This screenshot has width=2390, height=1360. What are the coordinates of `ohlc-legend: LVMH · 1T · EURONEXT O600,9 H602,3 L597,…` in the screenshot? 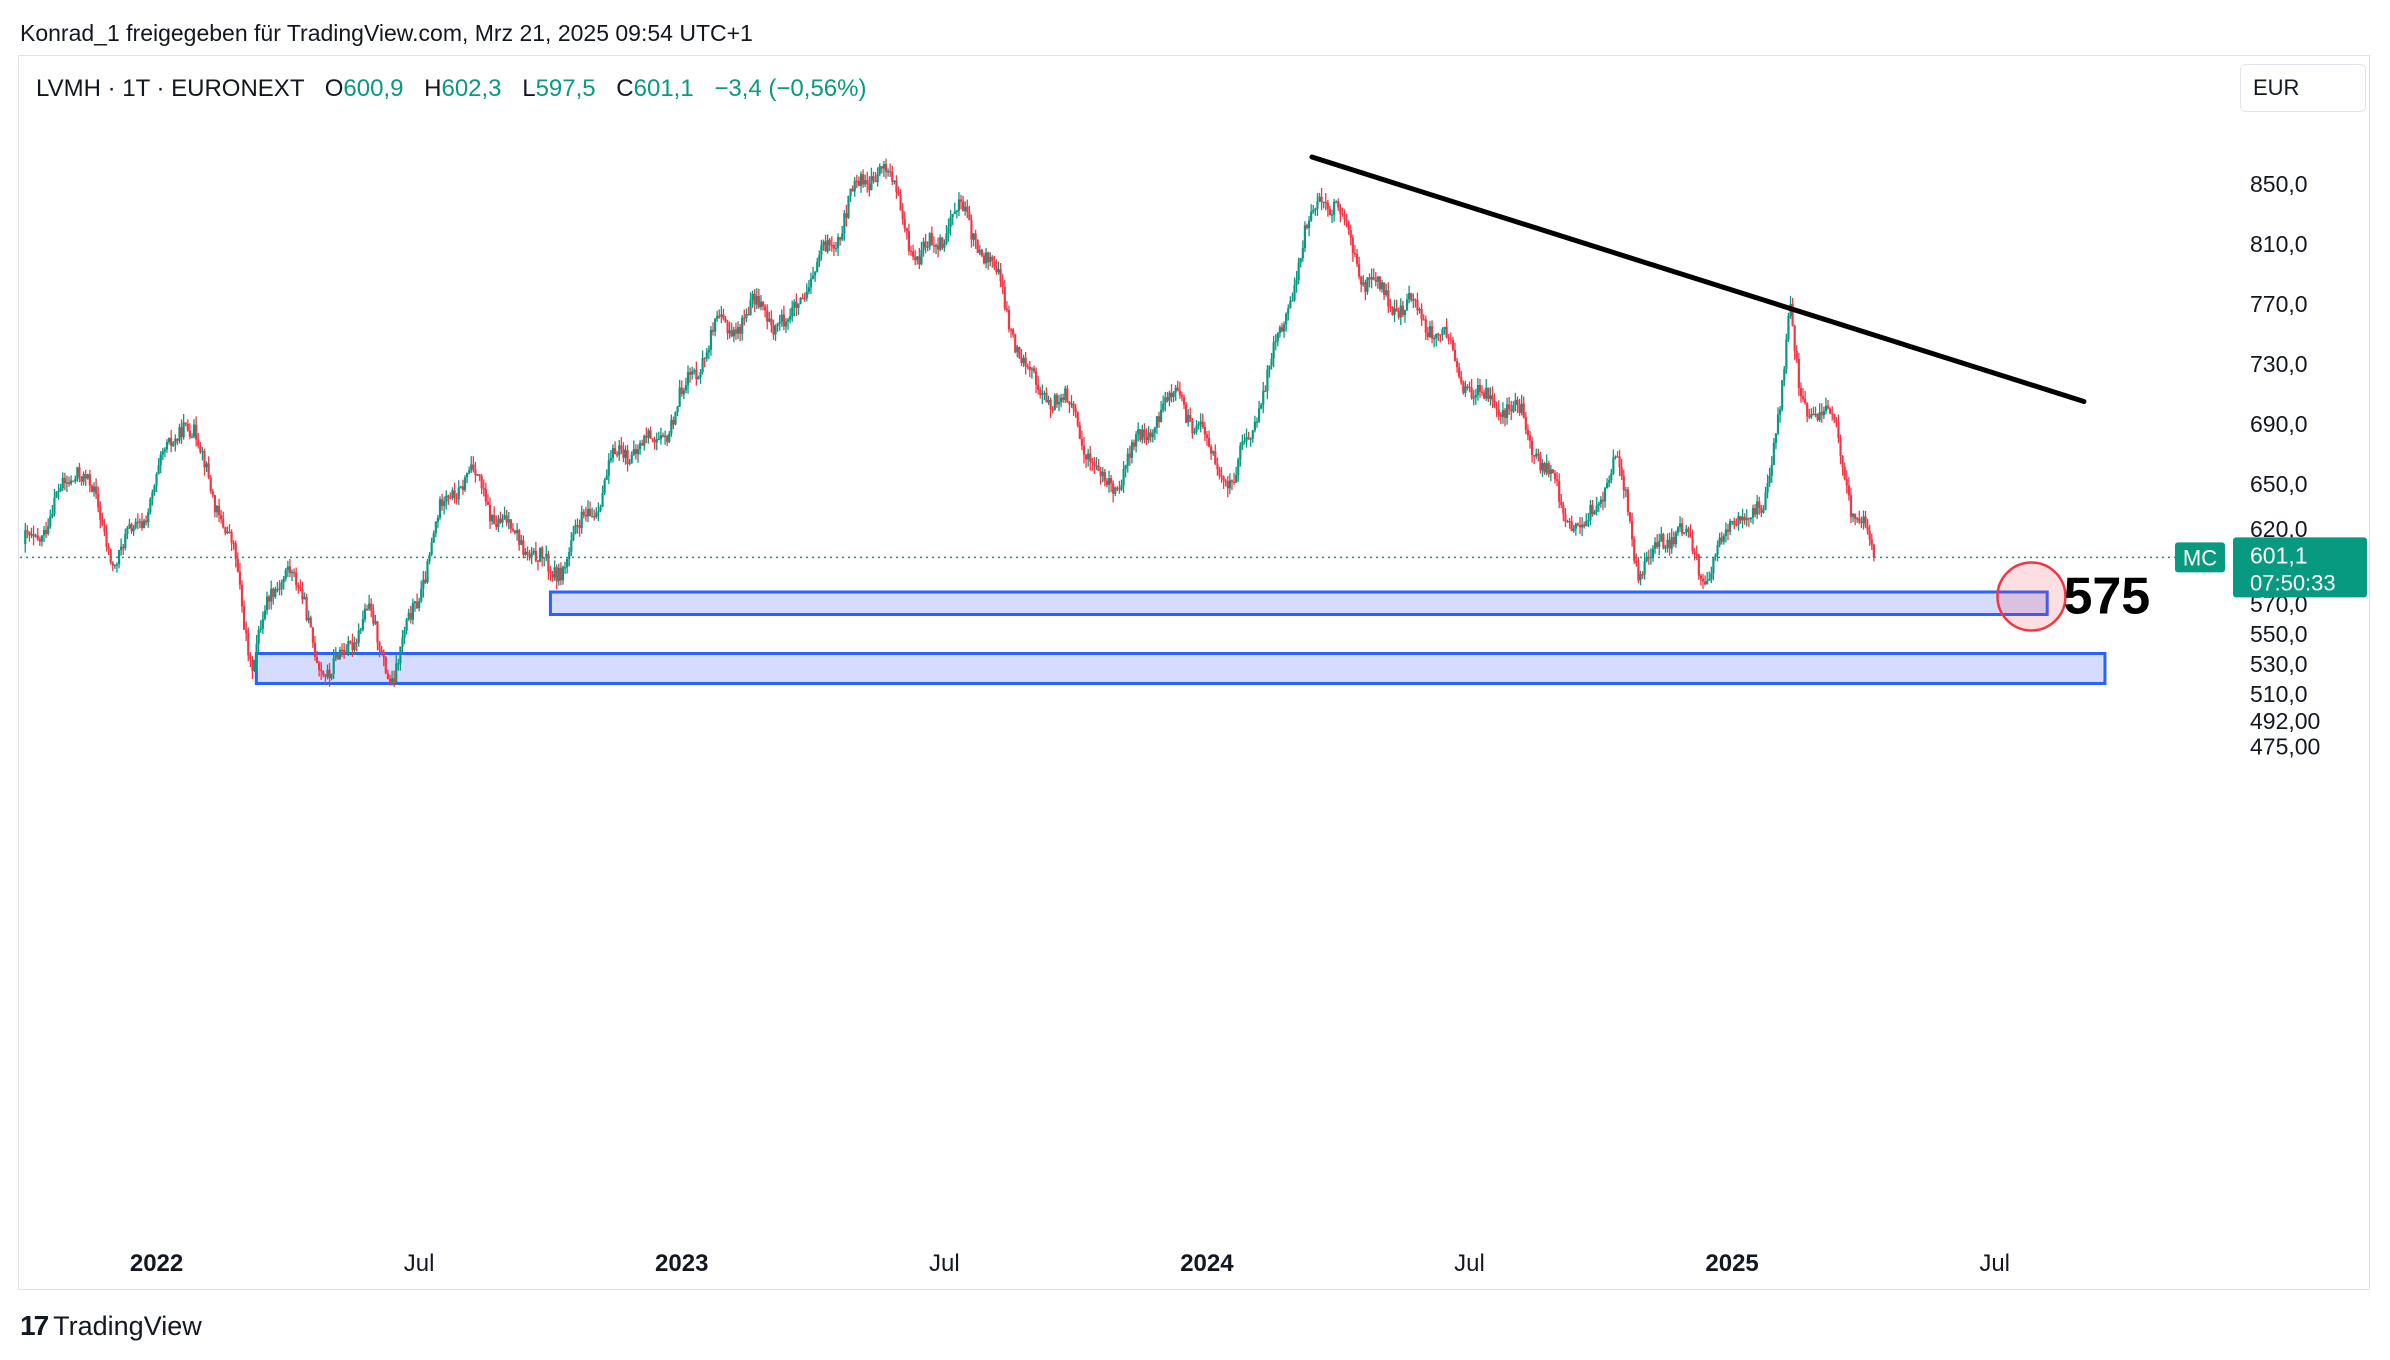 It's located at (451, 89).